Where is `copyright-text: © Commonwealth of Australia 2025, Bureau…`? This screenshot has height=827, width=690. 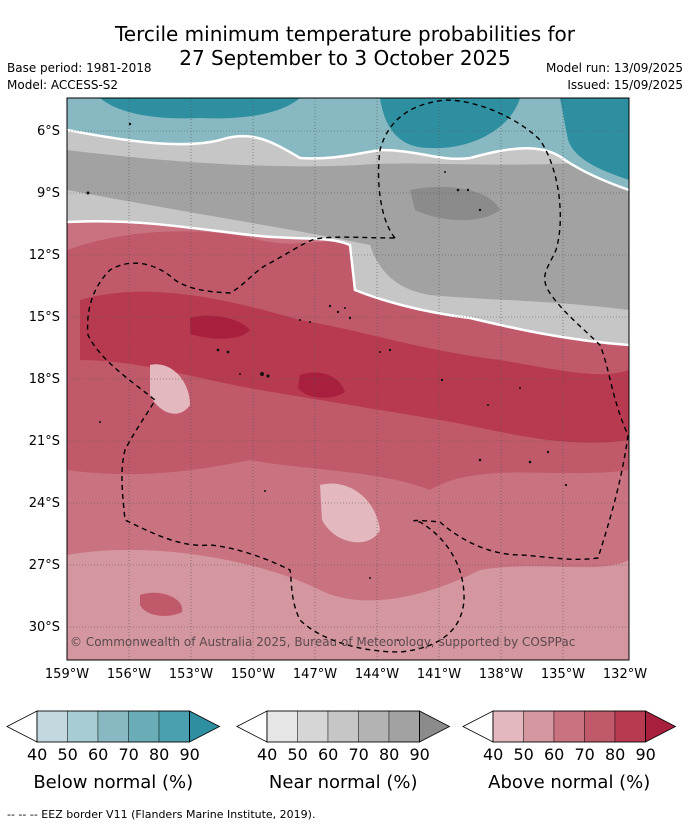 copyright-text: © Commonwealth of Australia 2025, Bureau… is located at coordinates (322, 642).